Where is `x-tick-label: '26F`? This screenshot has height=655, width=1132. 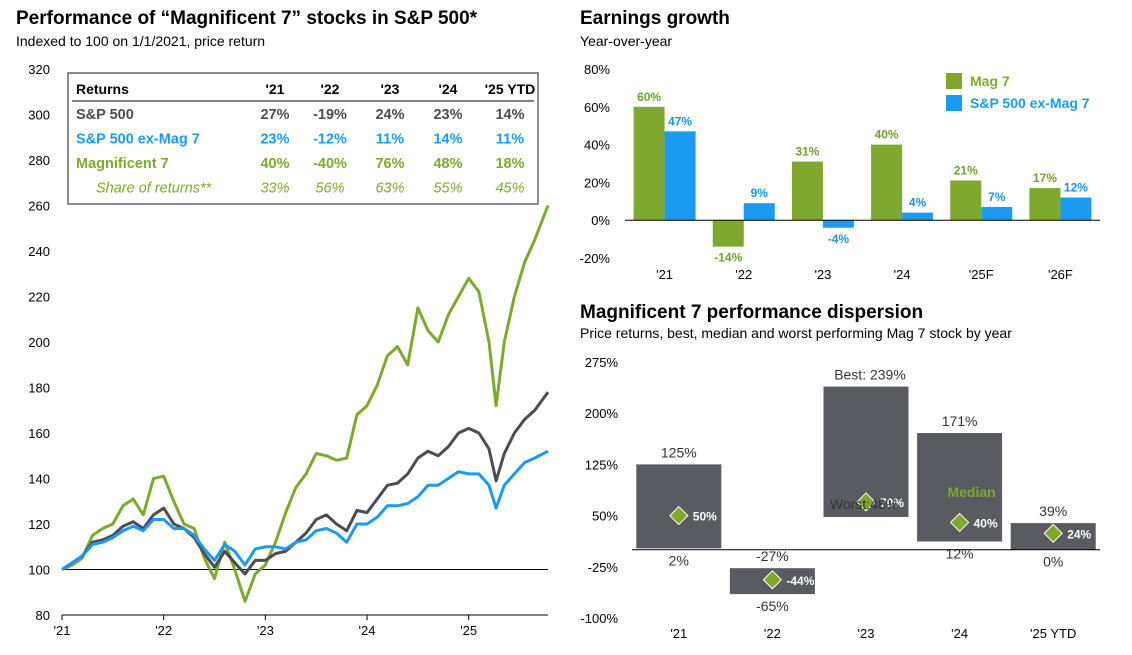
x-tick-label: '26F is located at coordinates (1060, 274).